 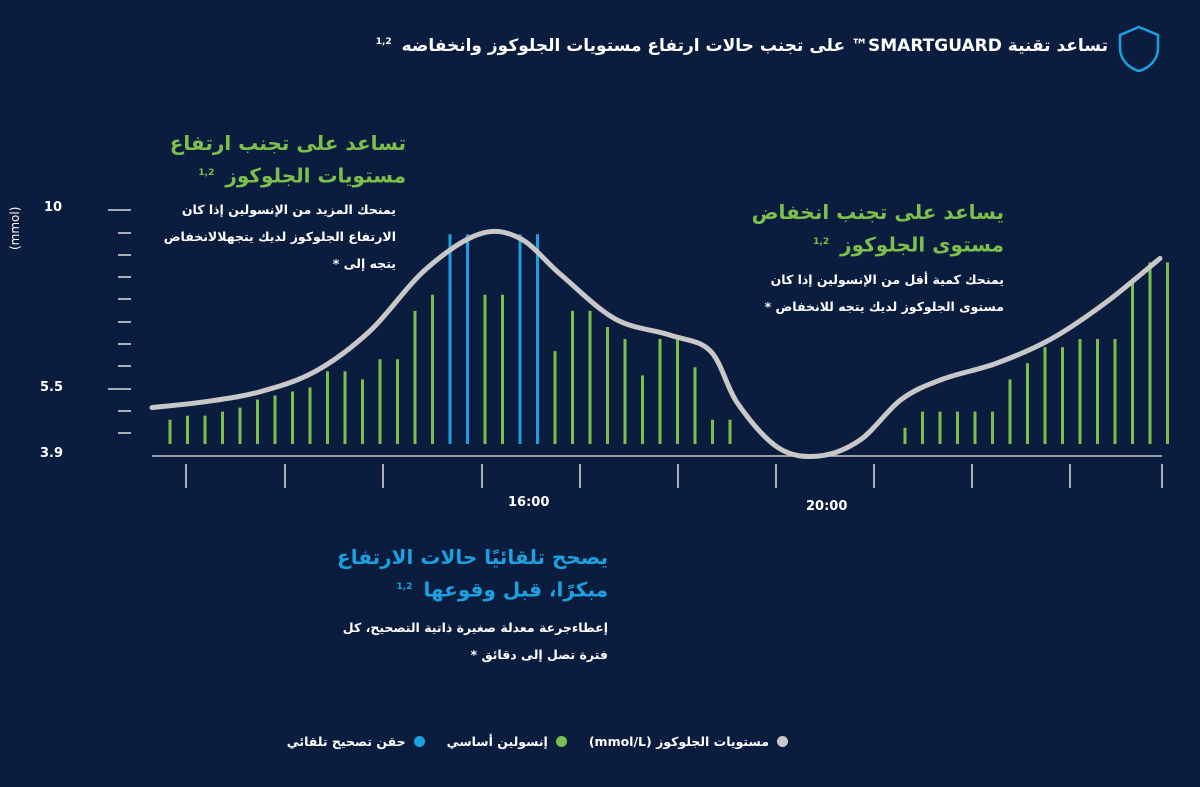 What do you see at coordinates (1139, 49) in the screenshot?
I see `shield-icon` at bounding box center [1139, 49].